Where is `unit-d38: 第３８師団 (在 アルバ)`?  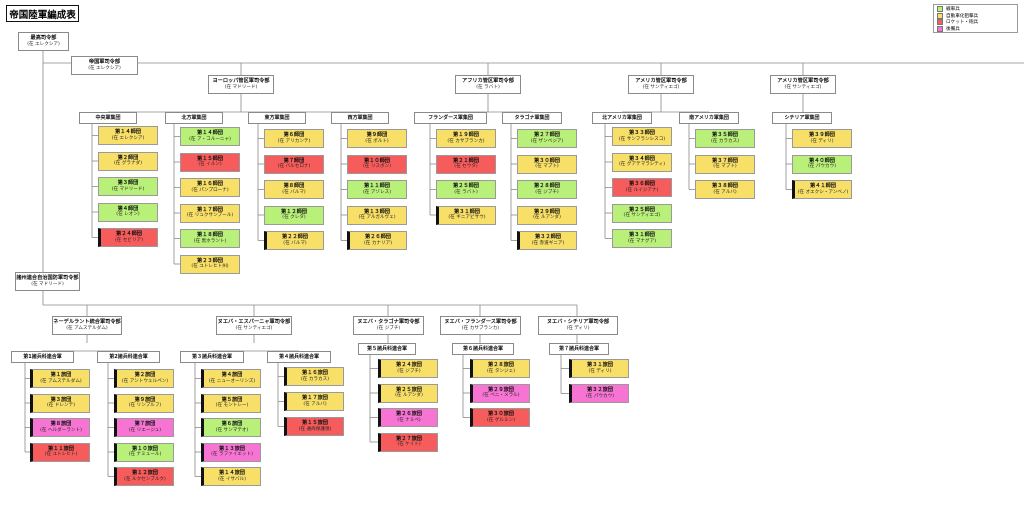 unit-d38: 第３８師団 (在 アルバ) is located at coordinates (725, 189).